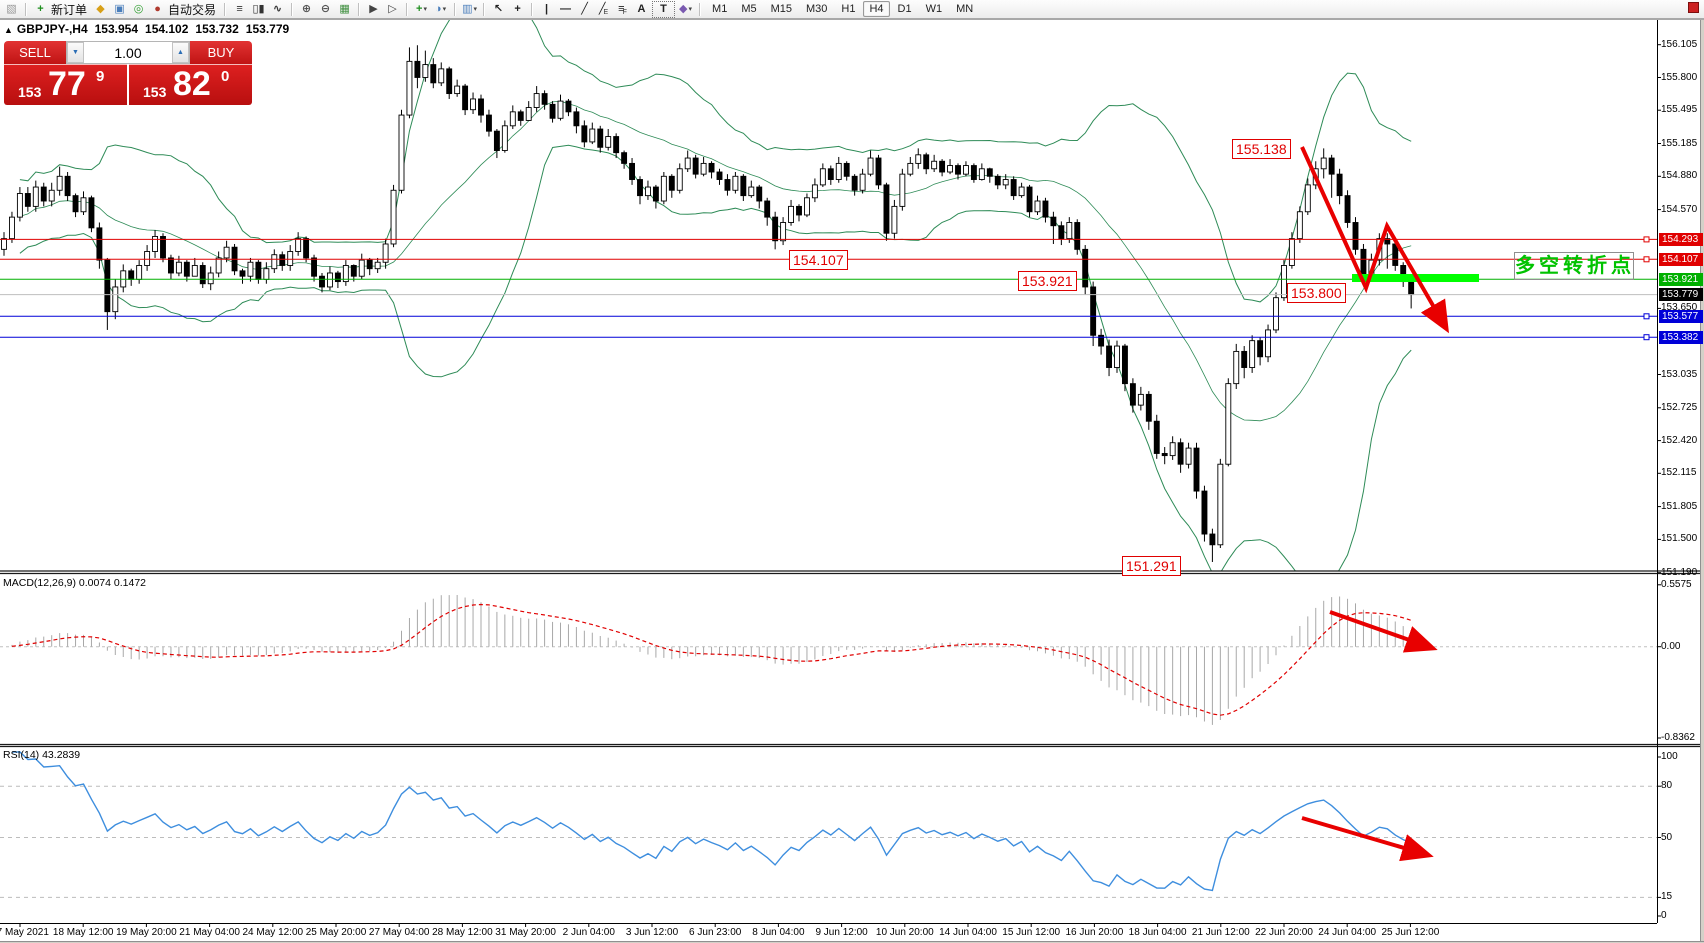  I want to click on fibonacci-icon: ≡ F, so click(622, 9).